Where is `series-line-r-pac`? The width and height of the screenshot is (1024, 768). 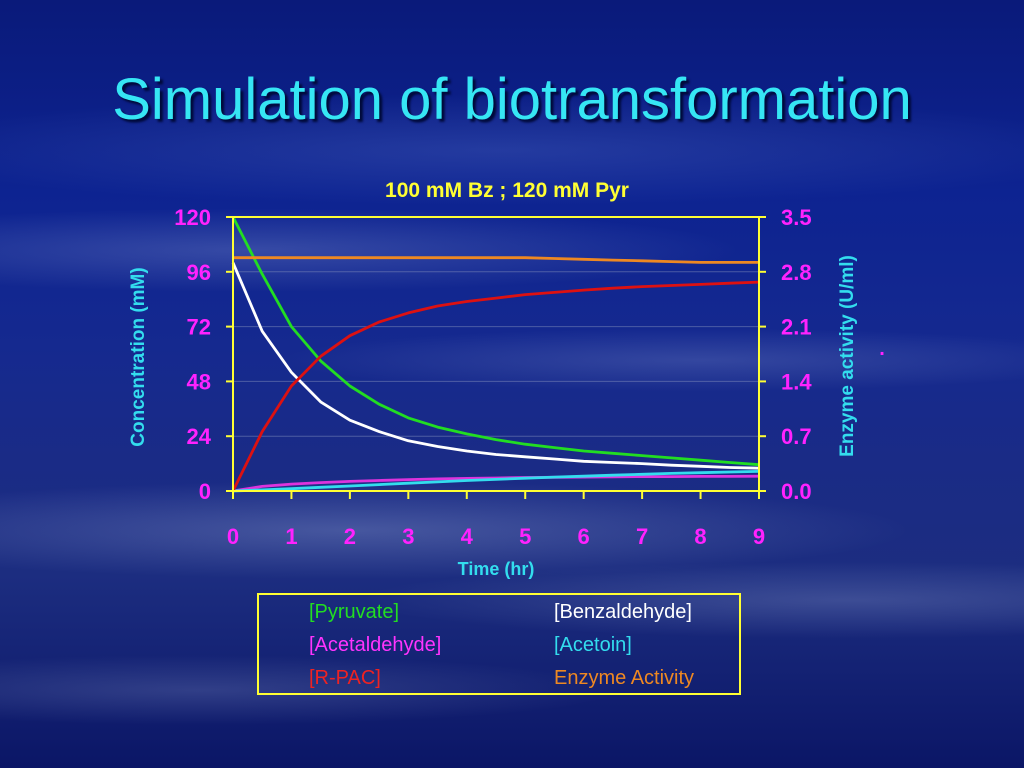
series-line-r-pac is located at coordinates (495, 386).